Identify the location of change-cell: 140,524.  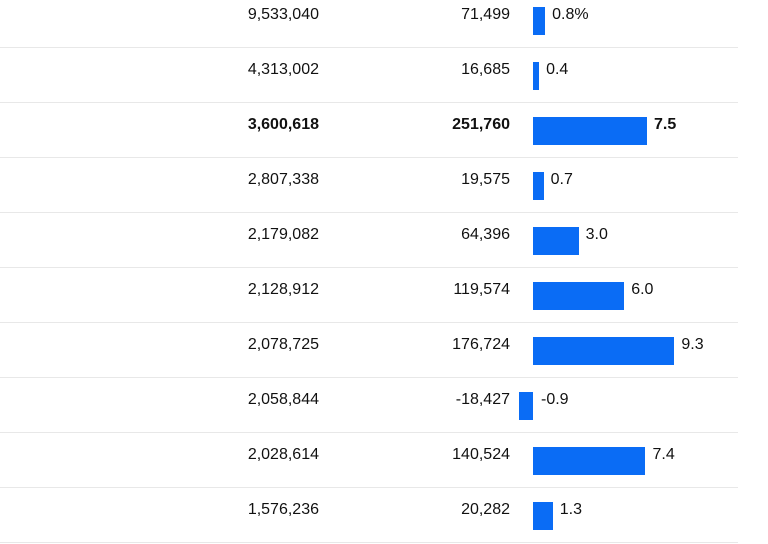
(481, 454).